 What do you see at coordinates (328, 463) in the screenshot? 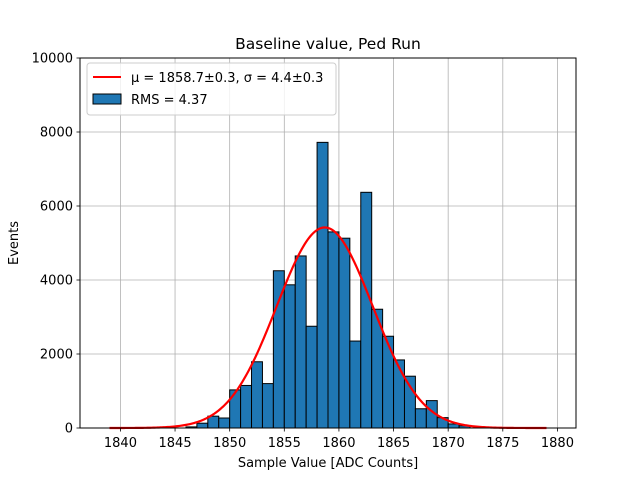
I see `x-axis-label: Sample Value [ADC Counts]` at bounding box center [328, 463].